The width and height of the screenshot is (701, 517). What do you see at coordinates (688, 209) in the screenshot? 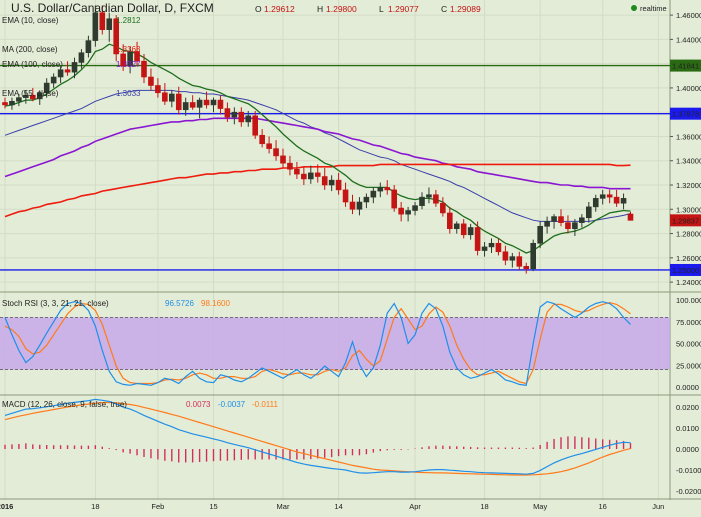
I see `price-tick-label: 1.30000` at bounding box center [688, 209].